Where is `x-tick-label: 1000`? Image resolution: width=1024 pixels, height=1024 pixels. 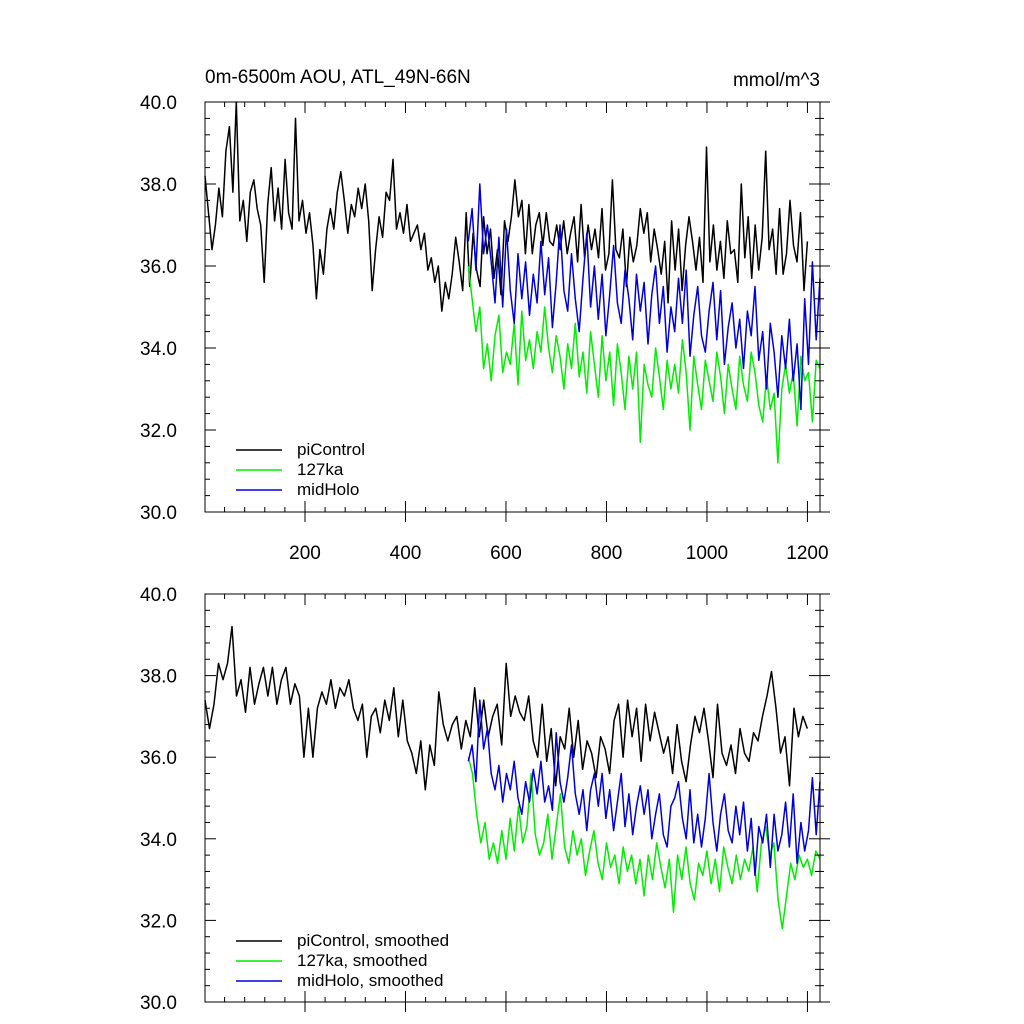 x-tick-label: 1000 is located at coordinates (707, 553).